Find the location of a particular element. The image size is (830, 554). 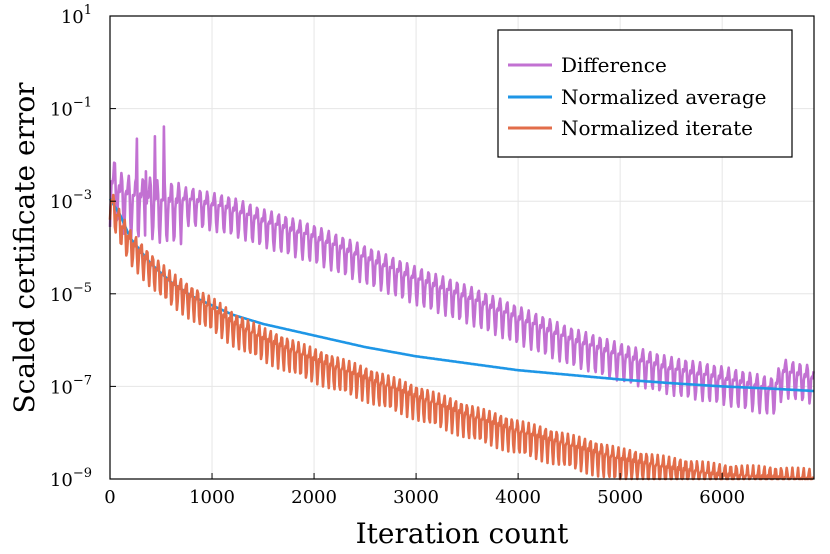

x-tick-label: 5000 is located at coordinates (620, 497).